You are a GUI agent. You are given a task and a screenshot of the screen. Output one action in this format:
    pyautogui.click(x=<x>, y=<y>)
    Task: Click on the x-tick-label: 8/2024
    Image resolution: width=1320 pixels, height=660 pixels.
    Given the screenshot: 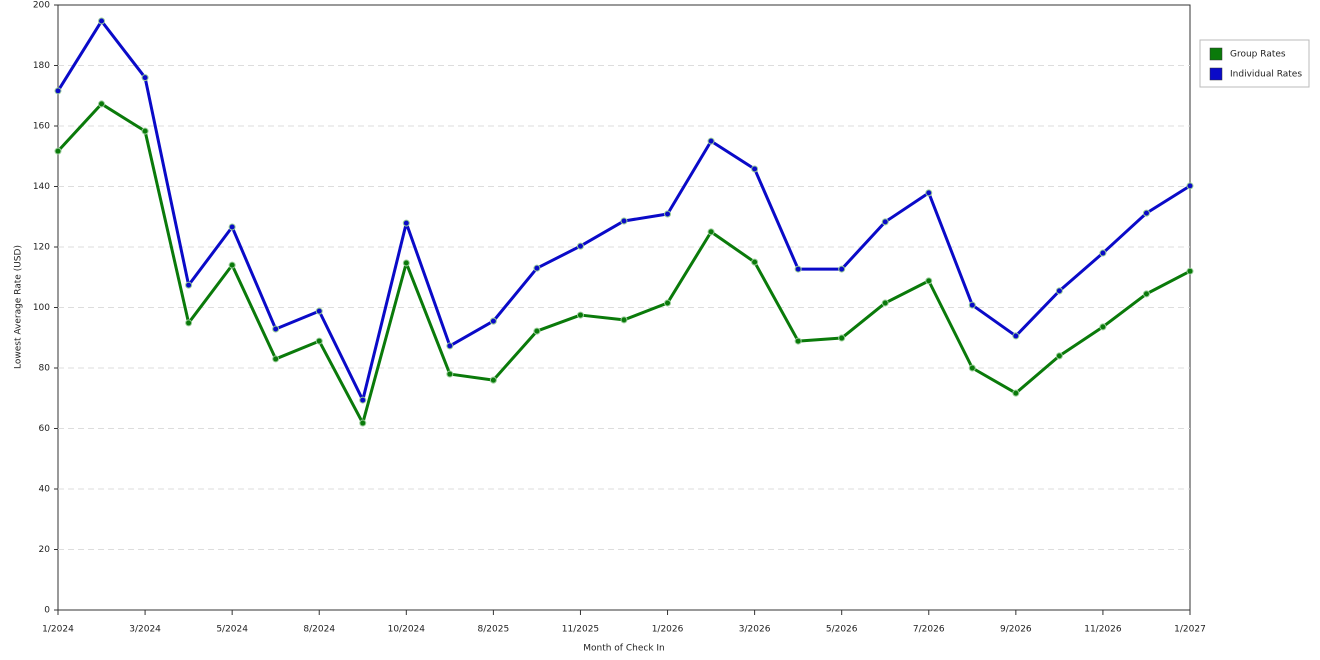 What is the action you would take?
    pyautogui.click(x=319, y=630)
    